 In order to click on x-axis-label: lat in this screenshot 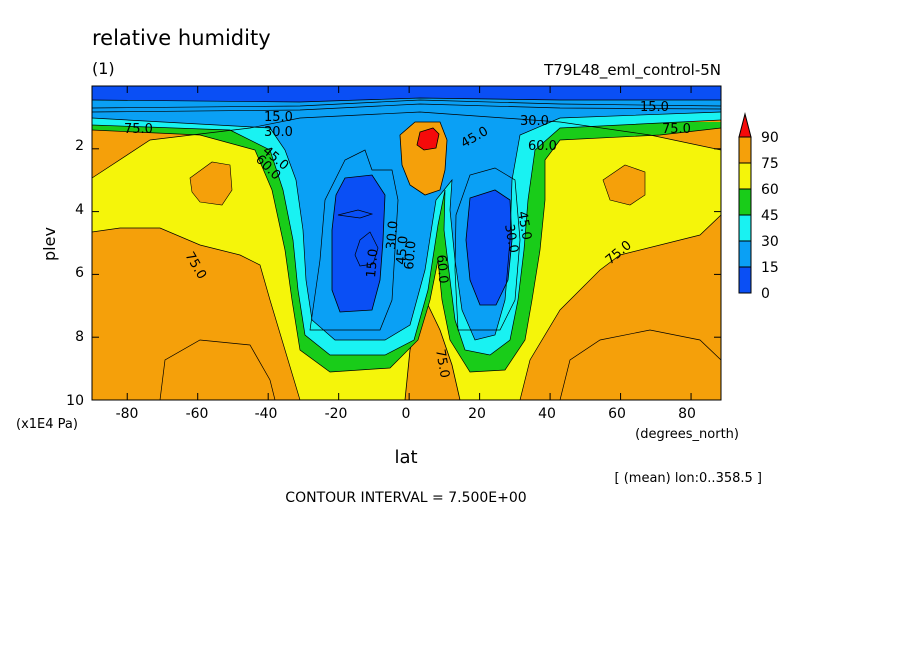, I will do `click(405, 457)`.